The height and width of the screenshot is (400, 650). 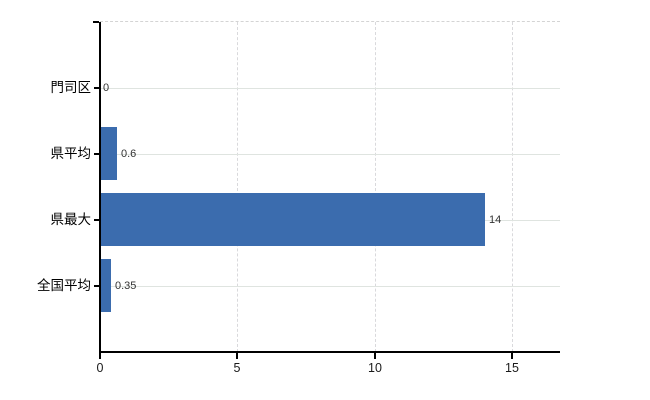 What do you see at coordinates (71, 219) in the screenshot?
I see `category-label: 県最大` at bounding box center [71, 219].